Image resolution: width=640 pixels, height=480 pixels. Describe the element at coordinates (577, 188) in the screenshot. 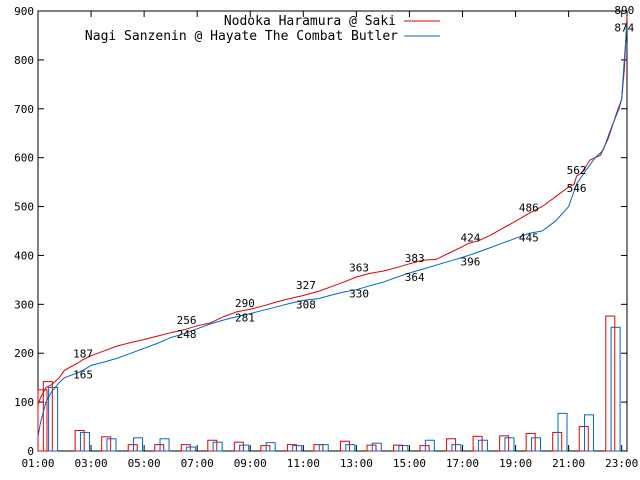

I see `data-label: 546` at that location.